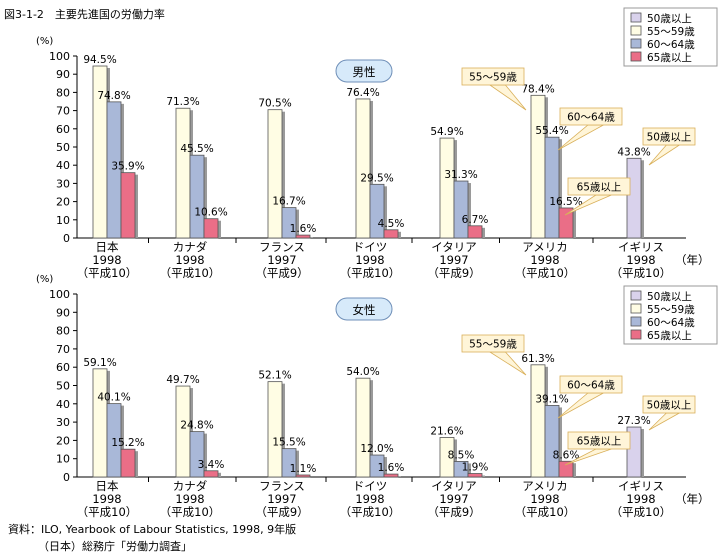 This screenshot has height=559, width=723. I want to click on category-label: アメリカ, so click(544, 247).